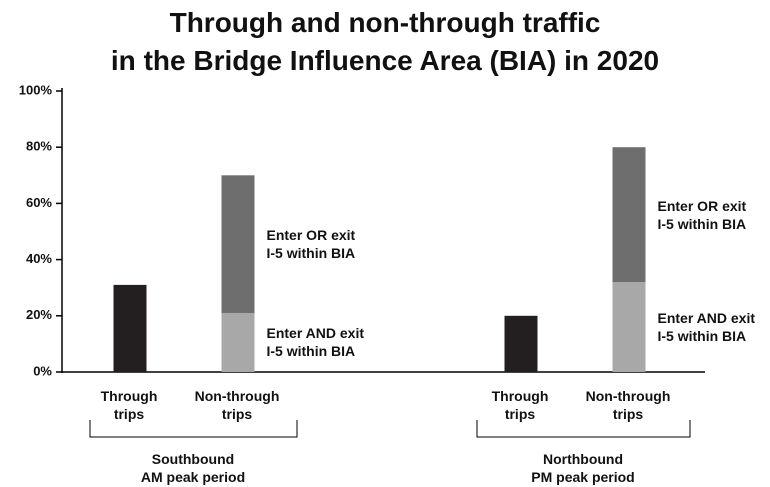 Image resolution: width=770 pixels, height=487 pixels. What do you see at coordinates (42, 370) in the screenshot?
I see `y-tick-label: 0%` at bounding box center [42, 370].